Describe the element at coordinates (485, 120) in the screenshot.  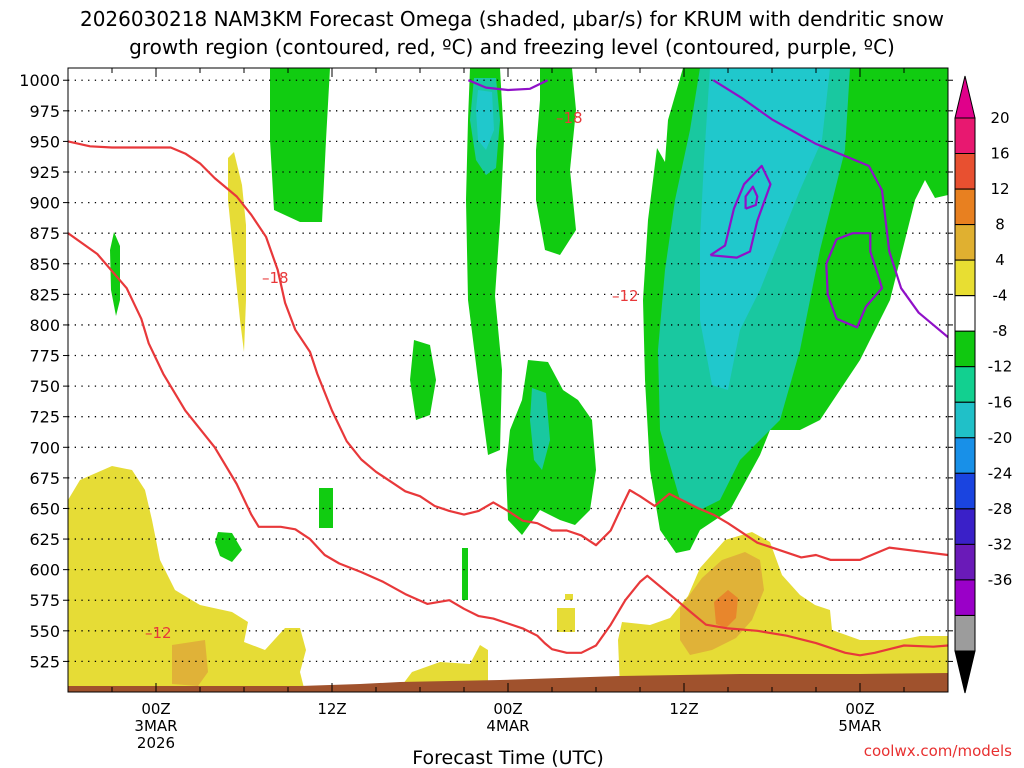
I see `omega-cyan-center` at that location.